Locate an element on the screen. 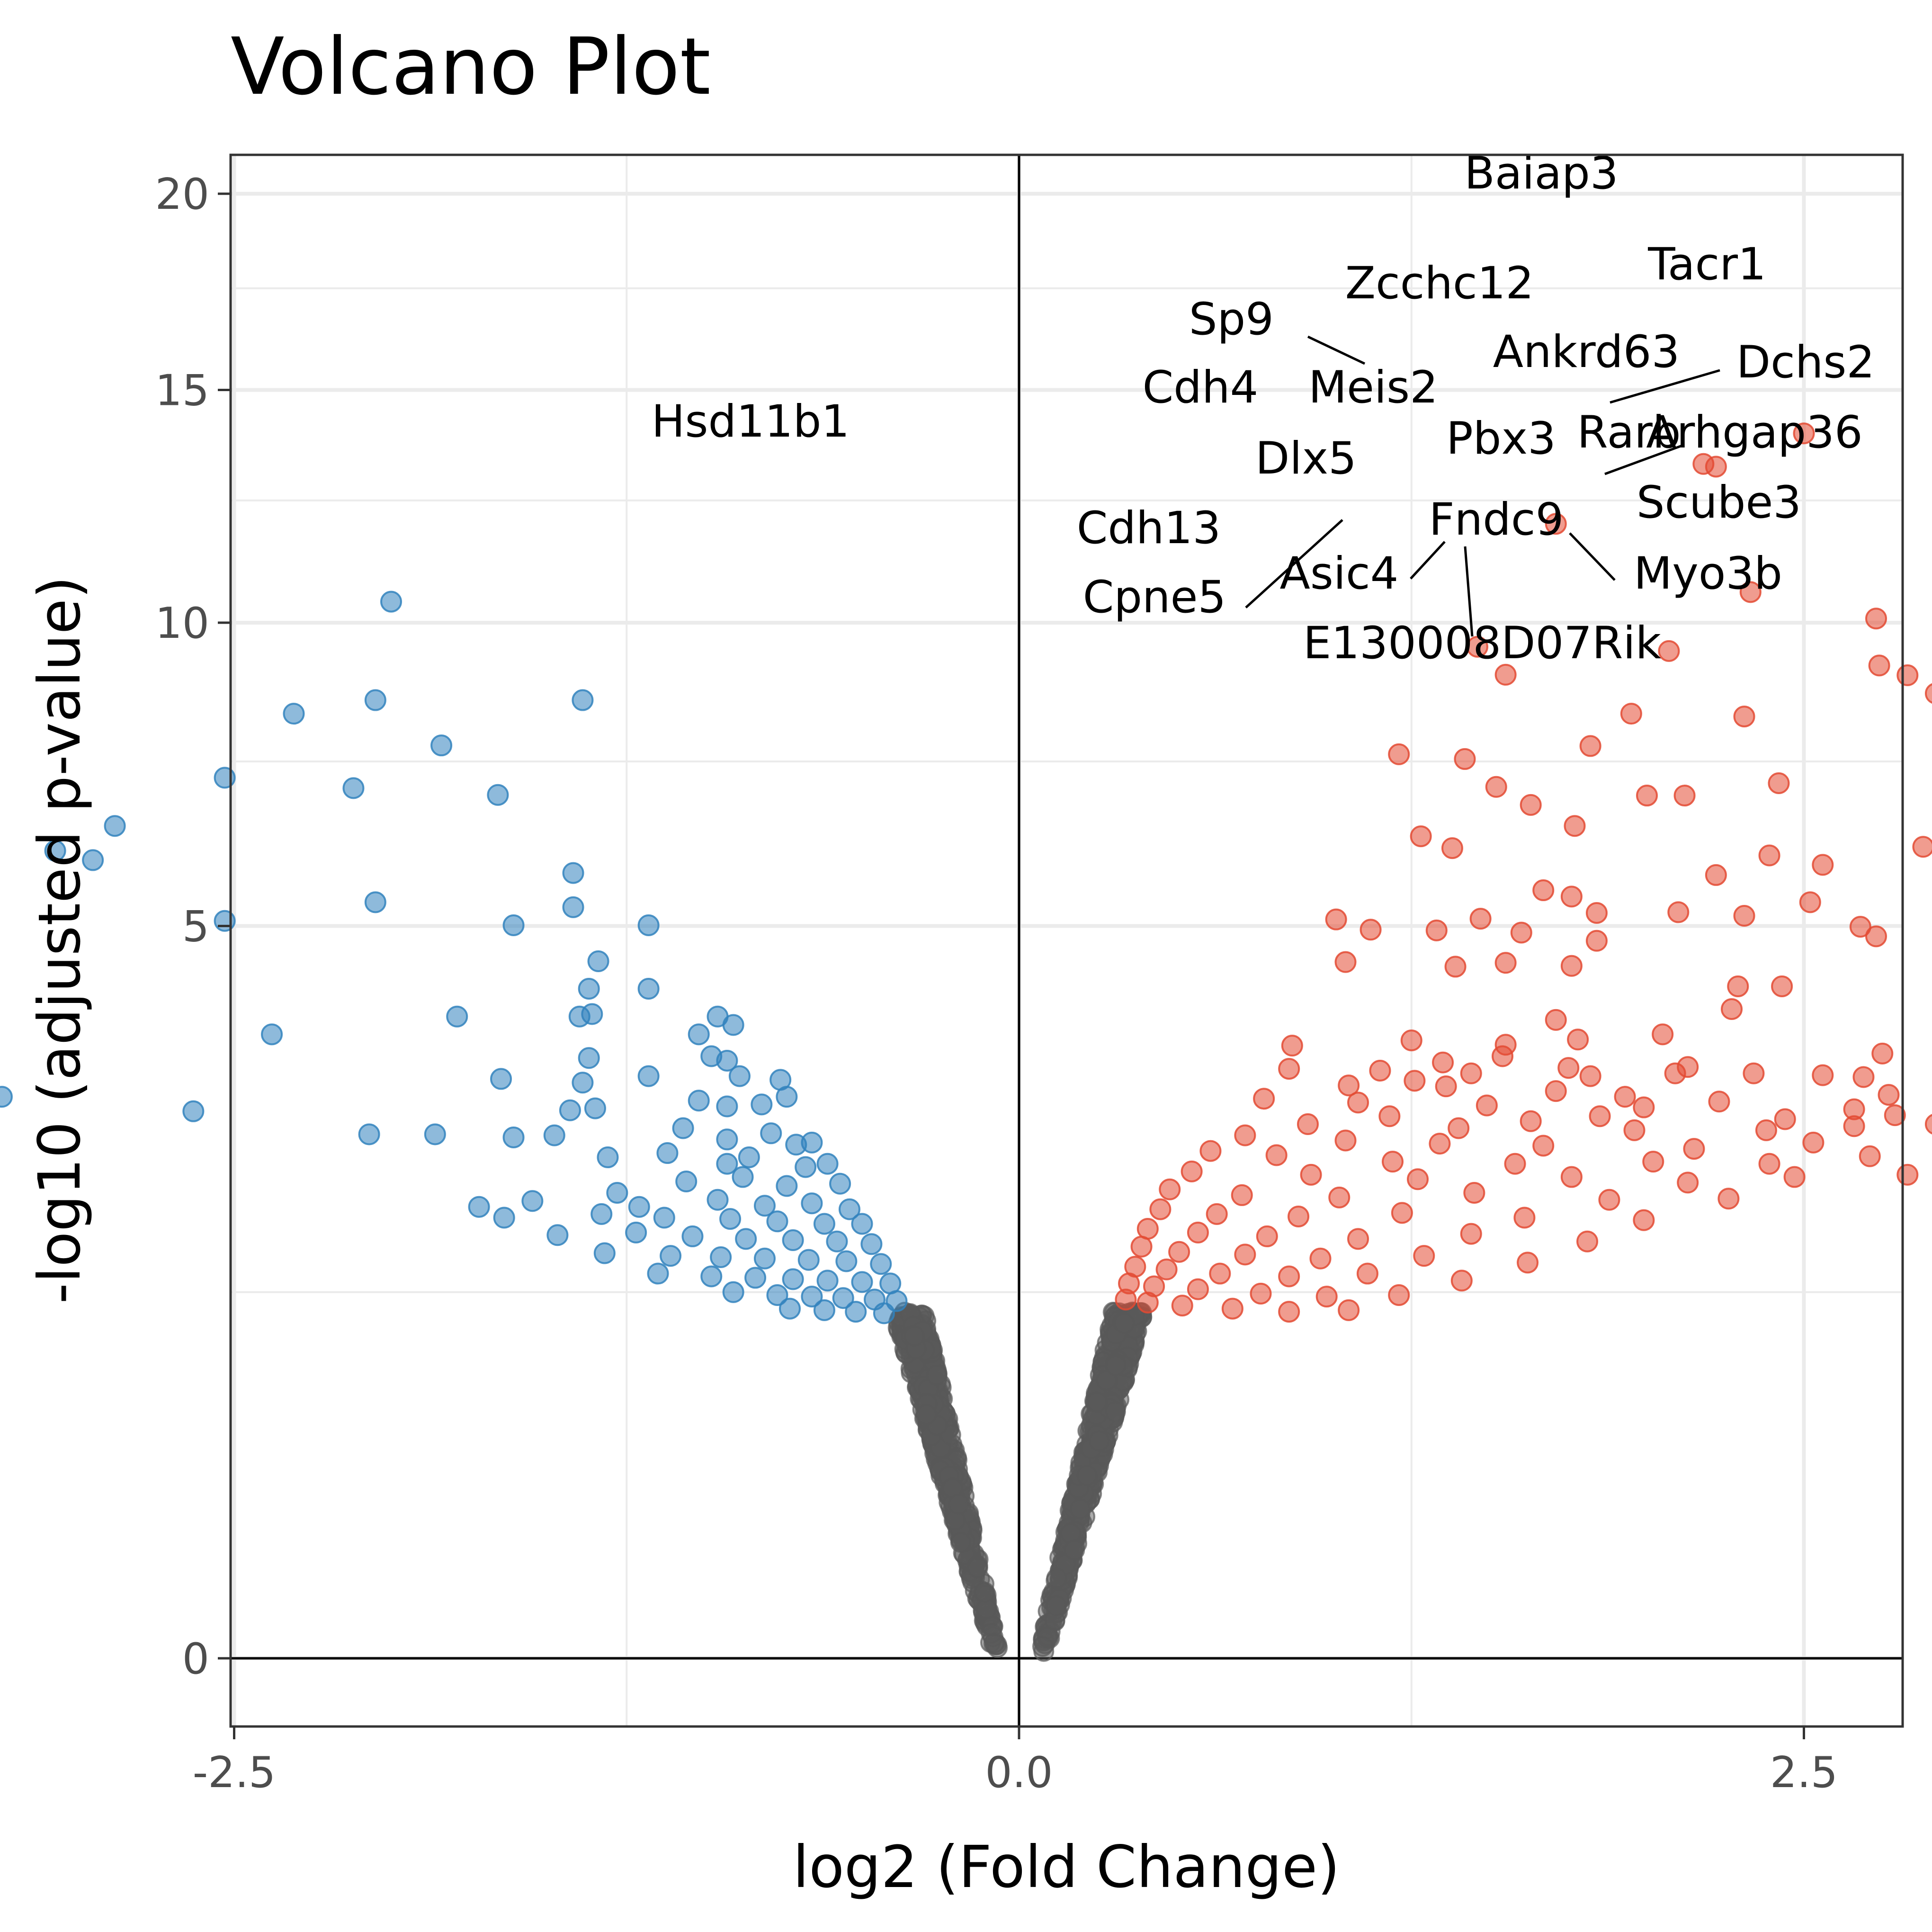 The width and height of the screenshot is (1932, 1932). leader-line-e130008d07rik is located at coordinates (1469, 591).